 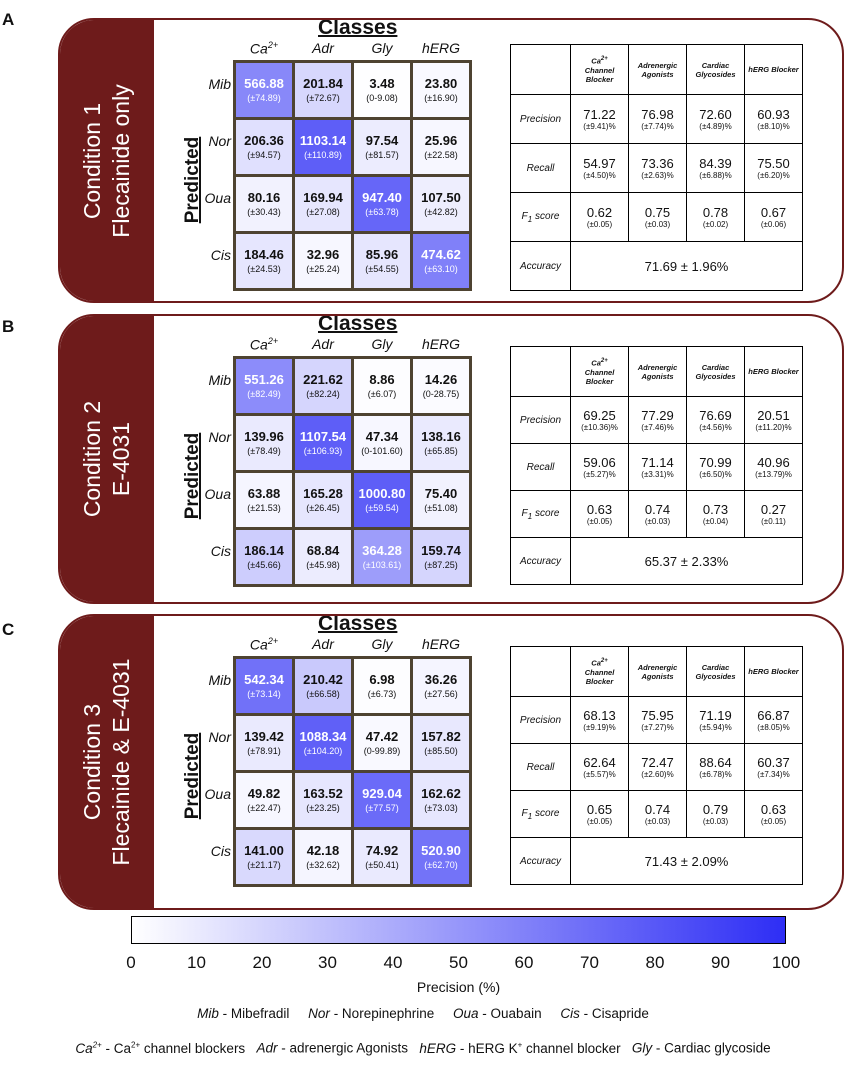 What do you see at coordinates (323, 83) in the screenshot?
I see `cell-value: 201.84` at bounding box center [323, 83].